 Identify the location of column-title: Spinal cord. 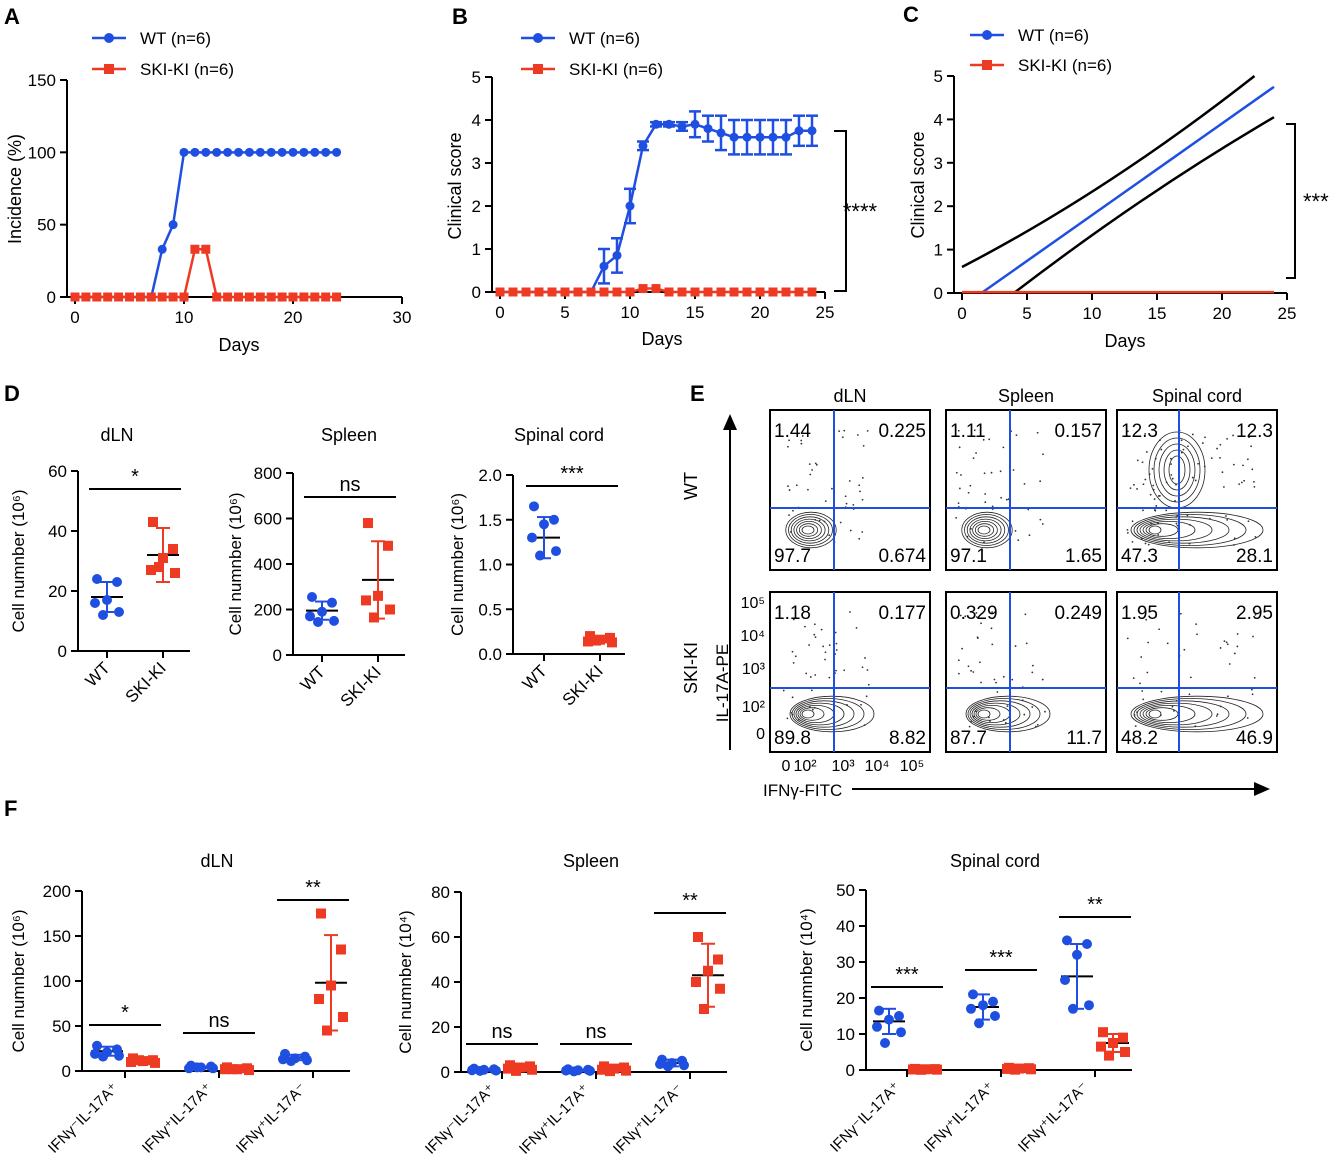
(1197, 396).